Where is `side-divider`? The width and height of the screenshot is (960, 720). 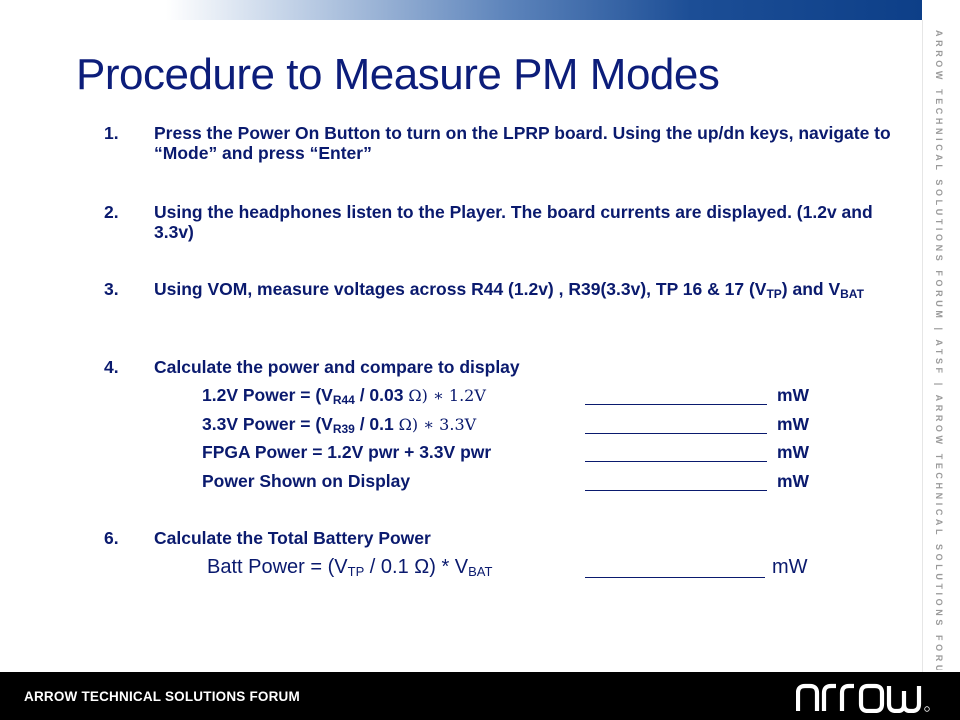 side-divider is located at coordinates (922, 346).